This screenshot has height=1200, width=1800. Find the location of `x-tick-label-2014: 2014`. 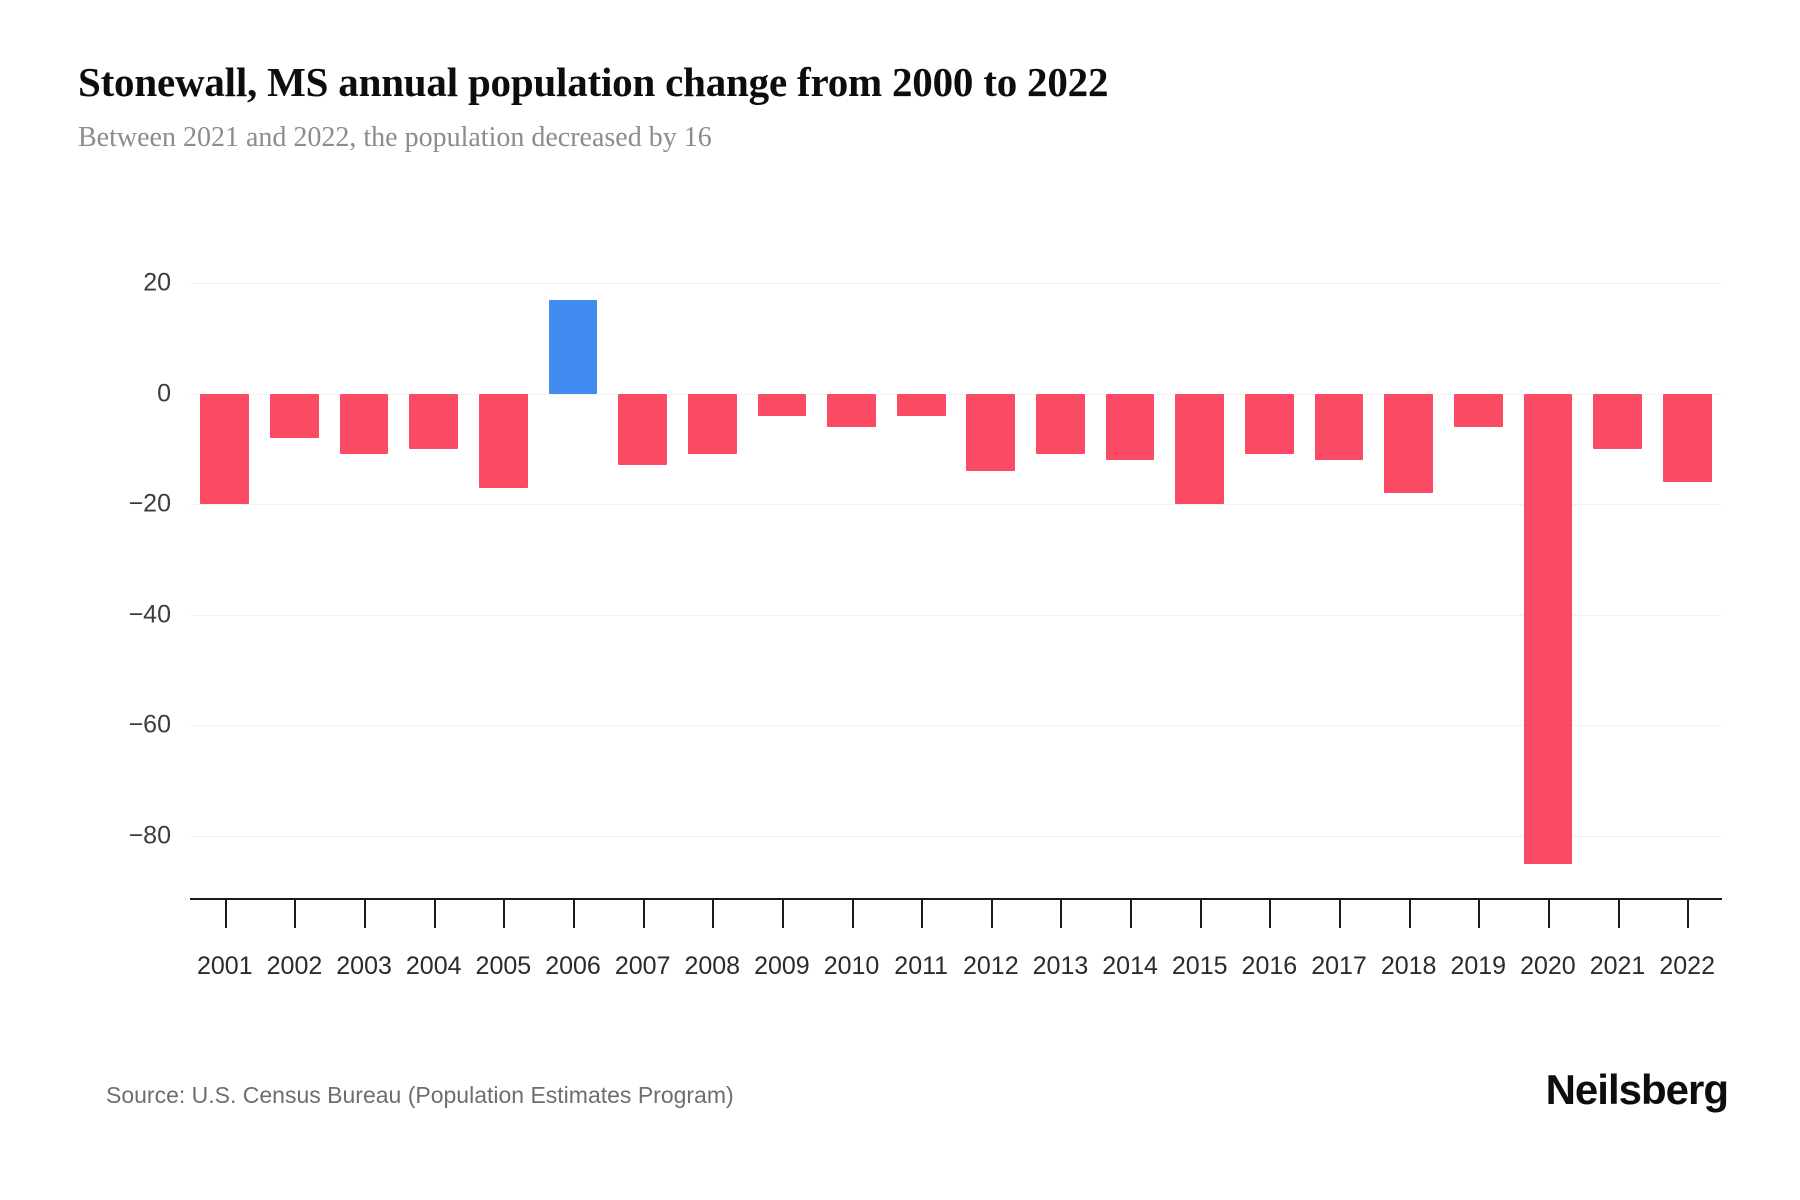

x-tick-label-2014: 2014 is located at coordinates (1130, 966).